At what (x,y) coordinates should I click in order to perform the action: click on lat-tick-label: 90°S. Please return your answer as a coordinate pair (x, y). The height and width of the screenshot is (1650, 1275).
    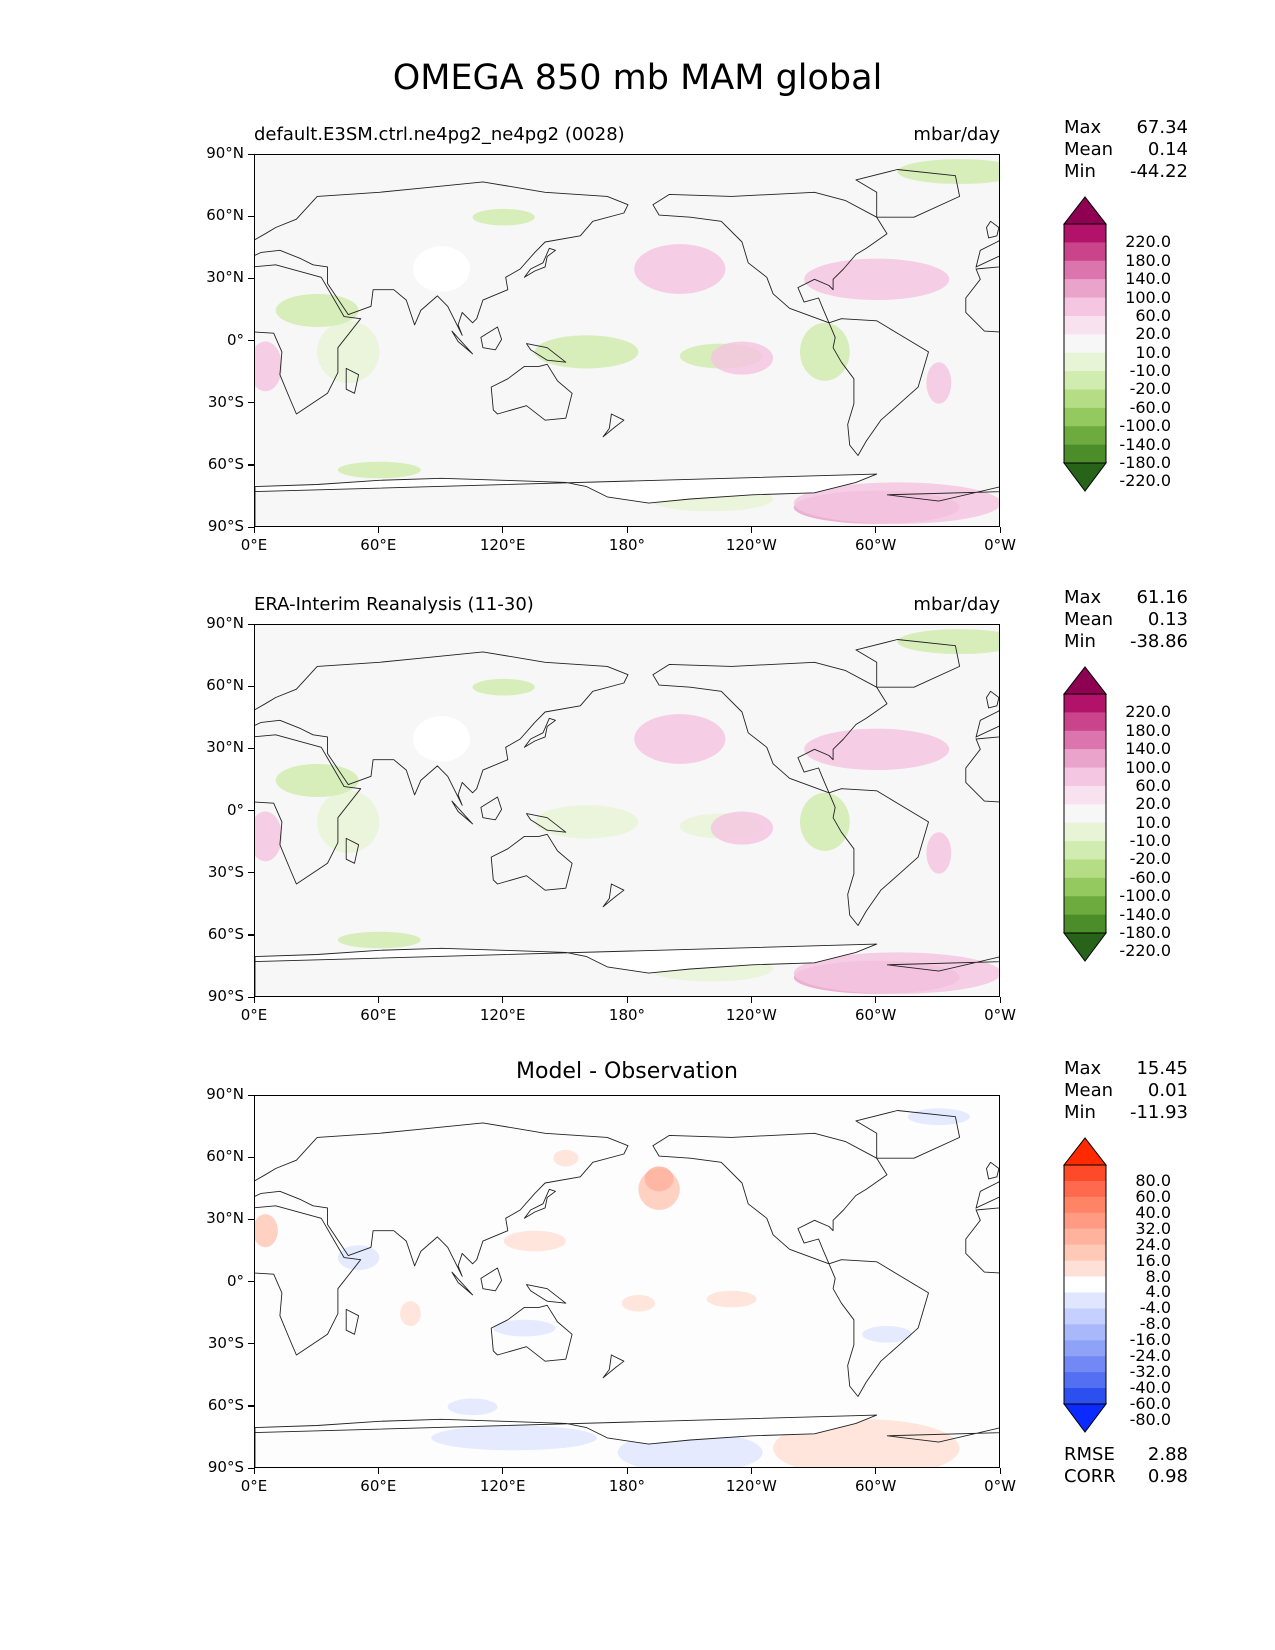
    Looking at the image, I should click on (225, 996).